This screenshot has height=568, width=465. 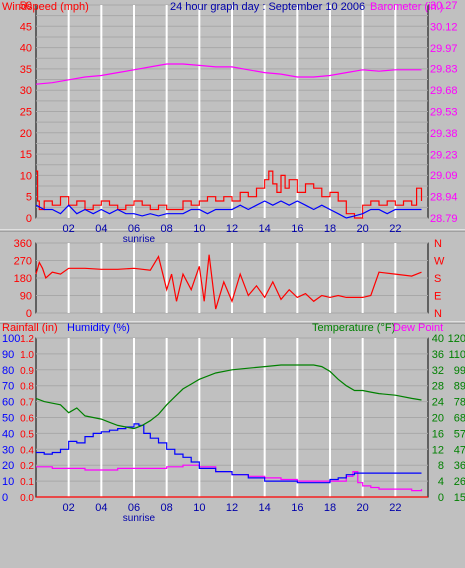 I want to click on y-tick-label: 5, so click(x=29, y=198).